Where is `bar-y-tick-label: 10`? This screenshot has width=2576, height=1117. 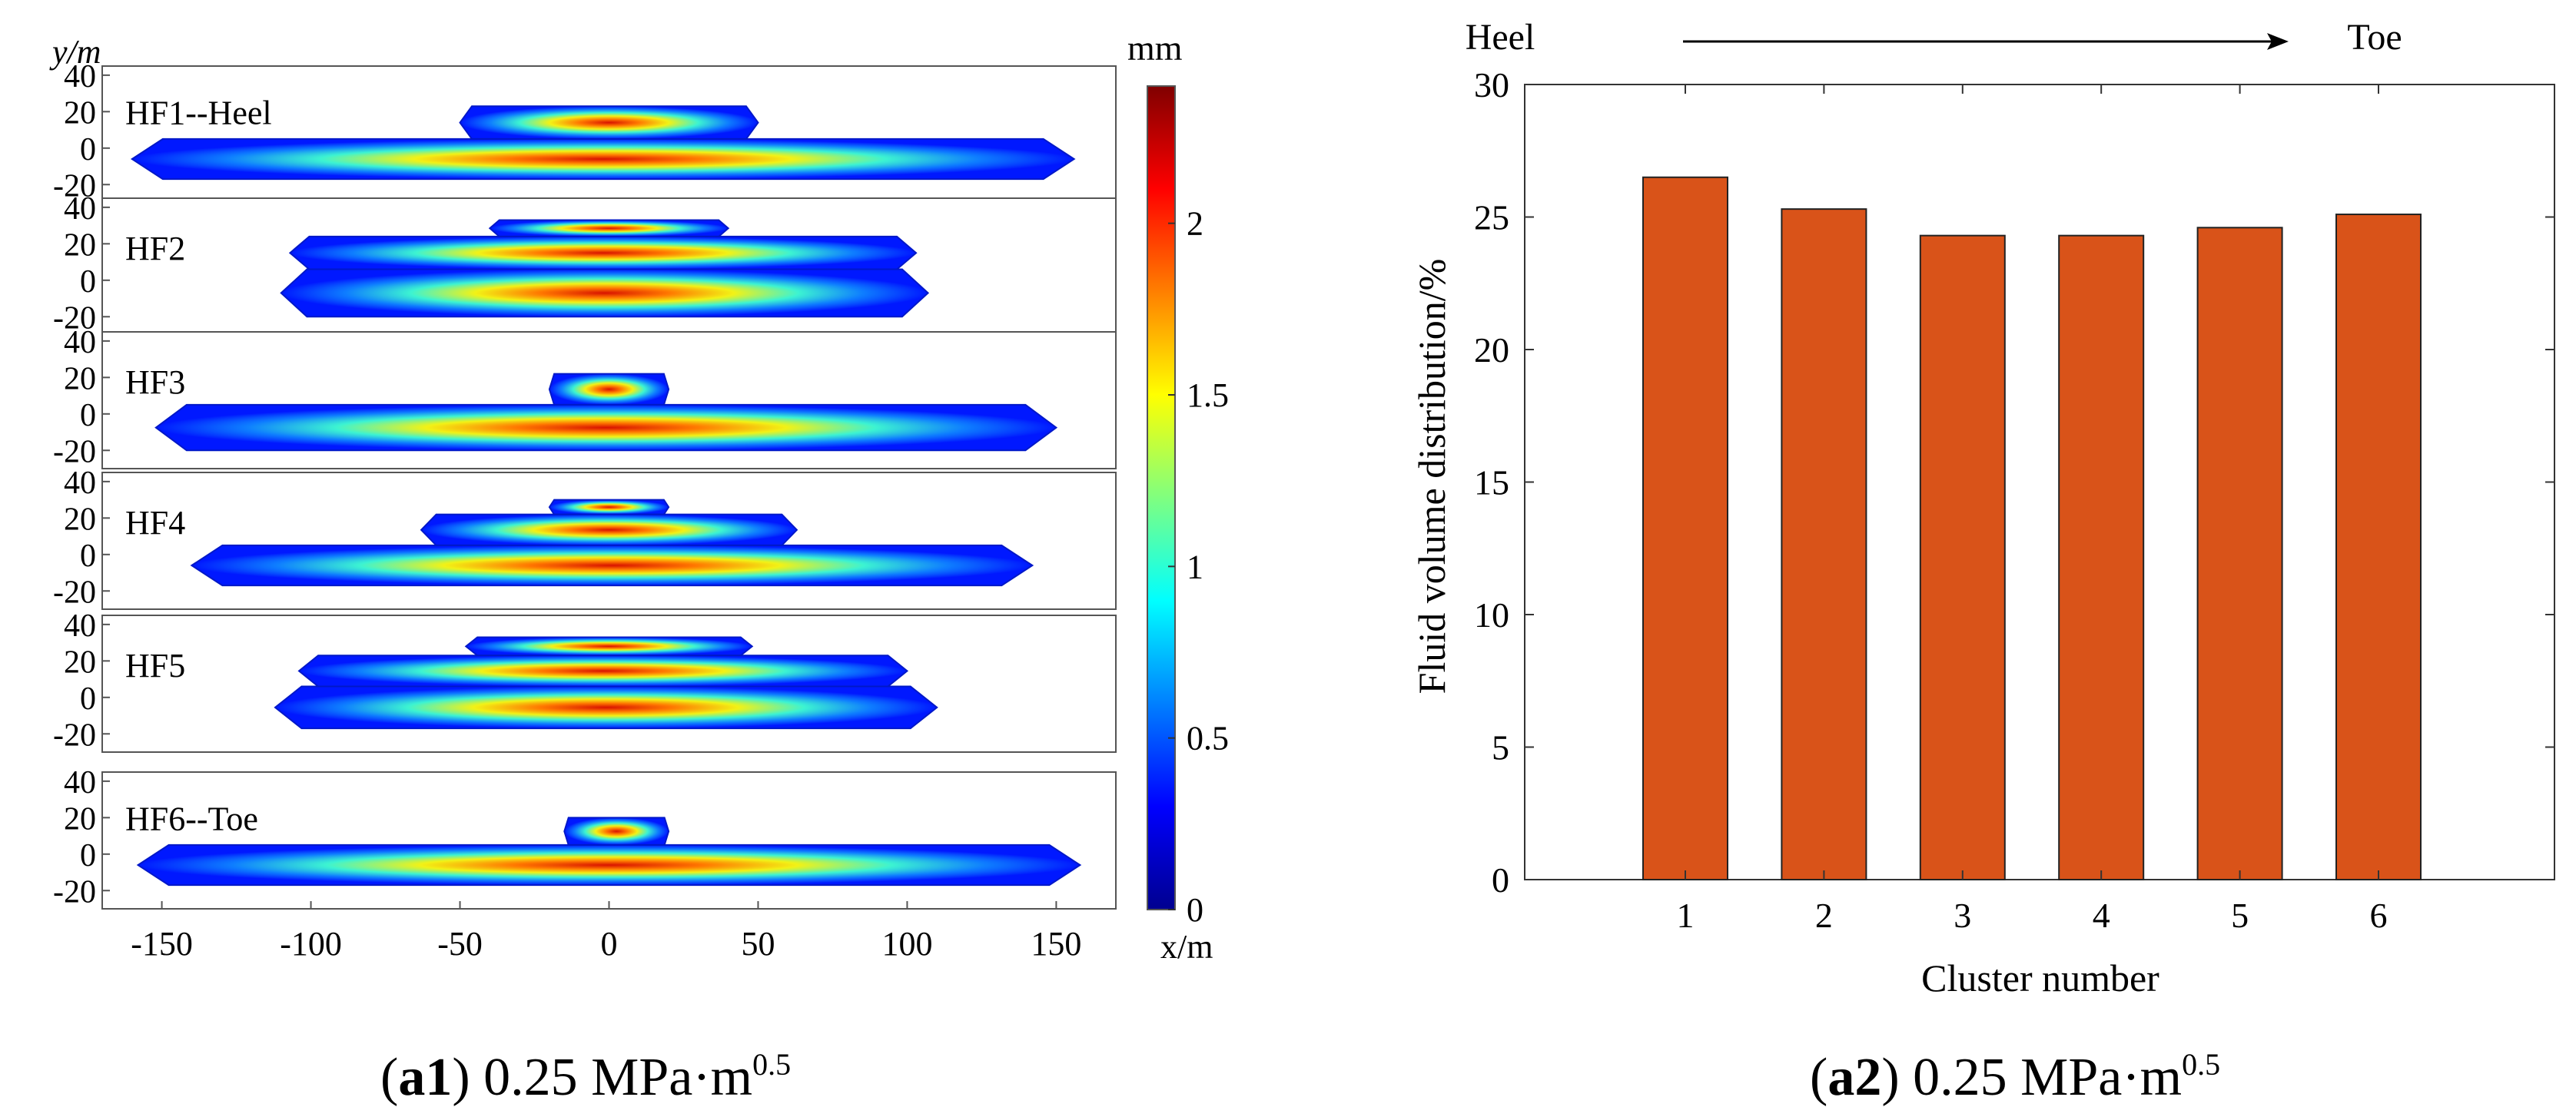
bar-y-tick-label: 10 is located at coordinates (1491, 615).